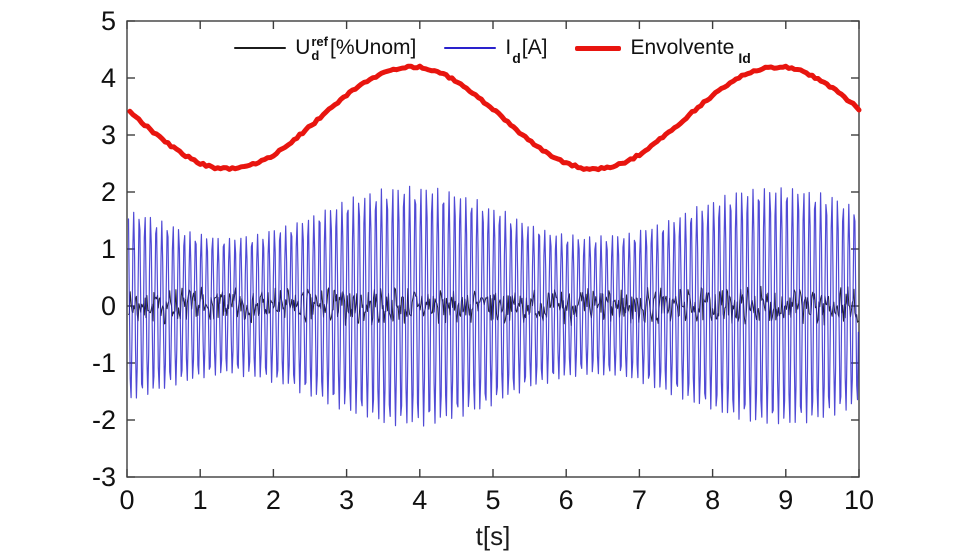 The height and width of the screenshot is (560, 980). What do you see at coordinates (200, 500) in the screenshot?
I see `x-tick-label: 1` at bounding box center [200, 500].